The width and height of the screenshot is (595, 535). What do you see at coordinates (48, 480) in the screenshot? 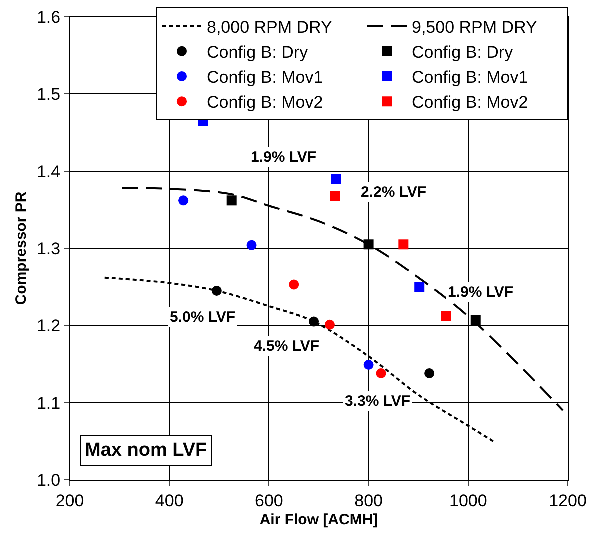
I see `y-tick-label: 1.0` at bounding box center [48, 480].